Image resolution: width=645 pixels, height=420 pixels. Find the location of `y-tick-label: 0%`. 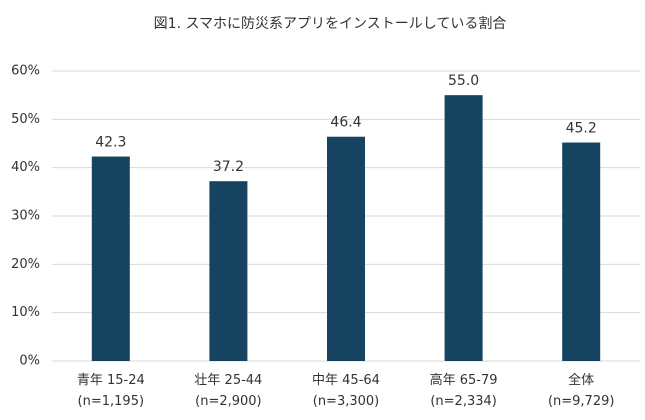

y-tick-label: 0% is located at coordinates (29, 361).